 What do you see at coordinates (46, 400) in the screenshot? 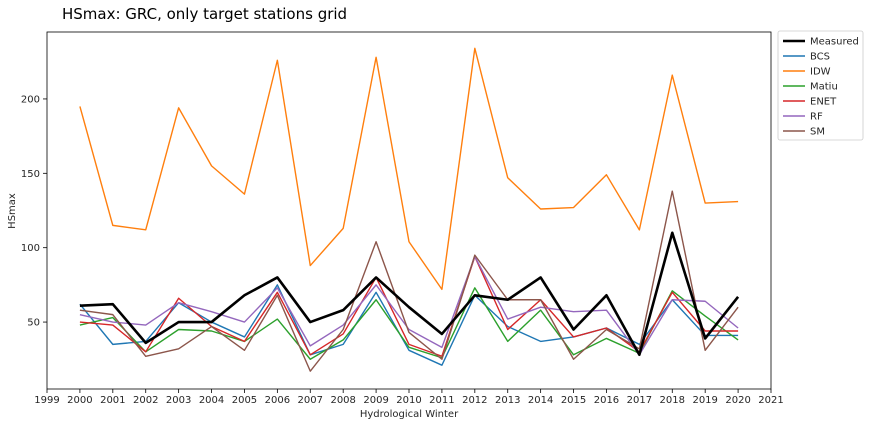
I see `x-tick-label: 1999` at bounding box center [46, 400].